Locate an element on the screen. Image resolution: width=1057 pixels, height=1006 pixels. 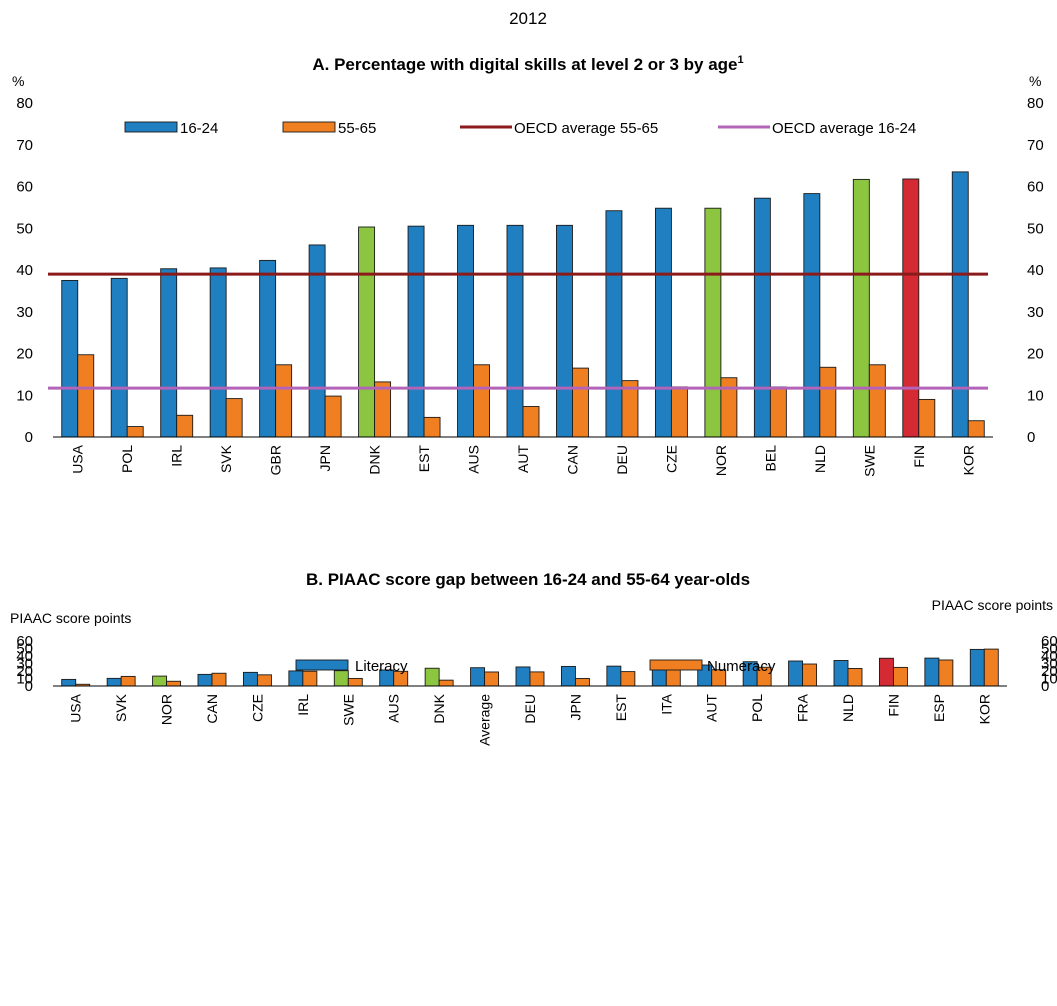
panel-a-category-label: SWE is located at coordinates (869, 461).